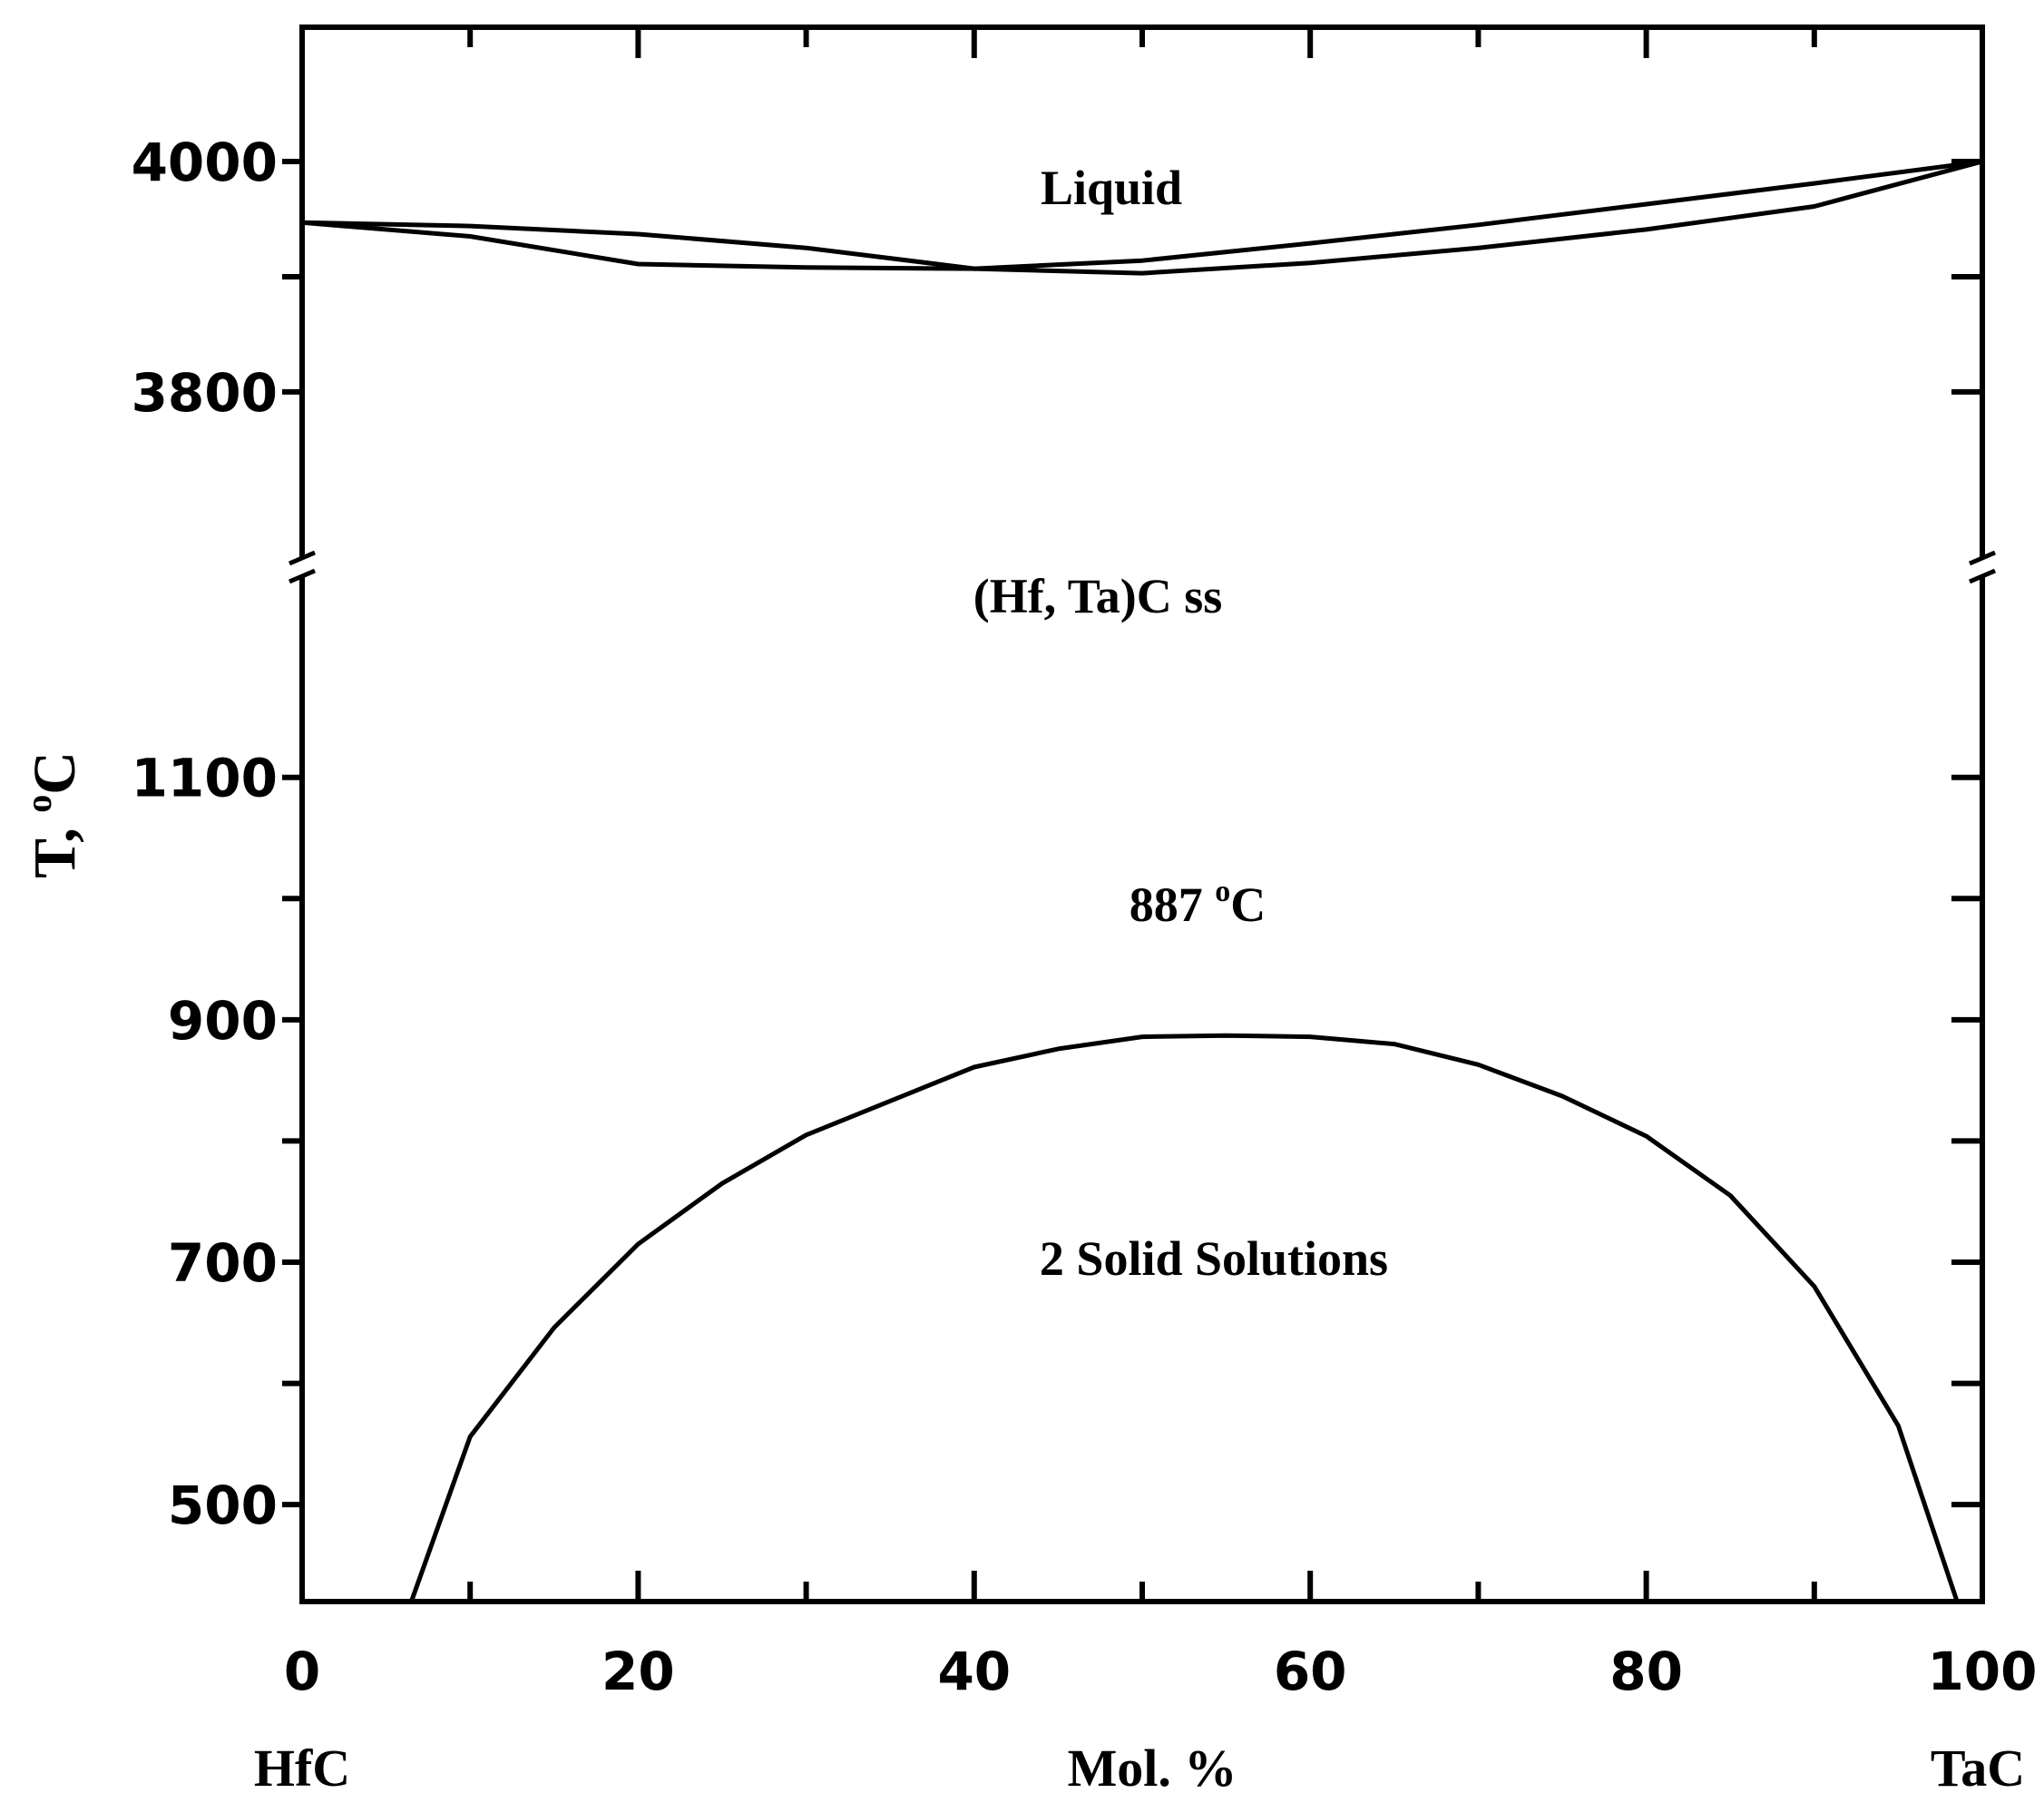 The width and height of the screenshot is (2044, 1803). What do you see at coordinates (205, 393) in the screenshot?
I see `y-tick-label: 3800` at bounding box center [205, 393].